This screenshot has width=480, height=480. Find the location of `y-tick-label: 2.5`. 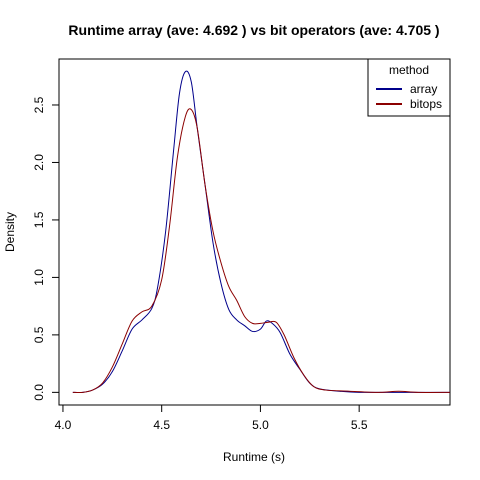

y-tick-label: 2.5 is located at coordinates (39, 104).